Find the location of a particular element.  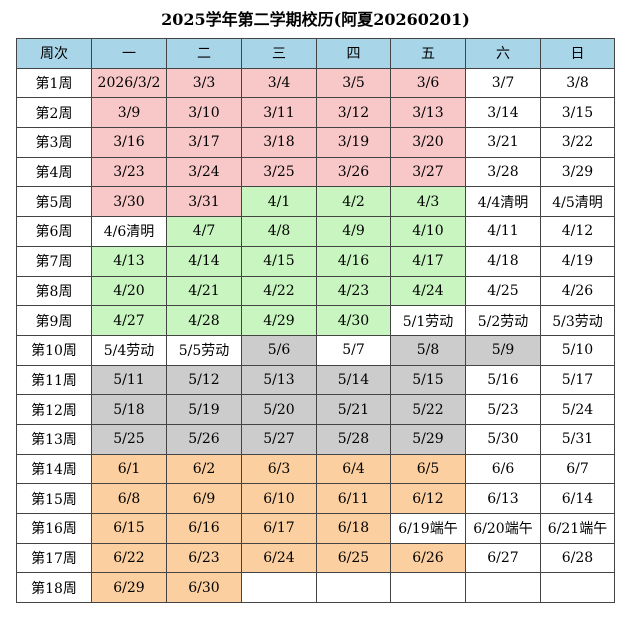

date-cell: 3/15 is located at coordinates (577, 113).